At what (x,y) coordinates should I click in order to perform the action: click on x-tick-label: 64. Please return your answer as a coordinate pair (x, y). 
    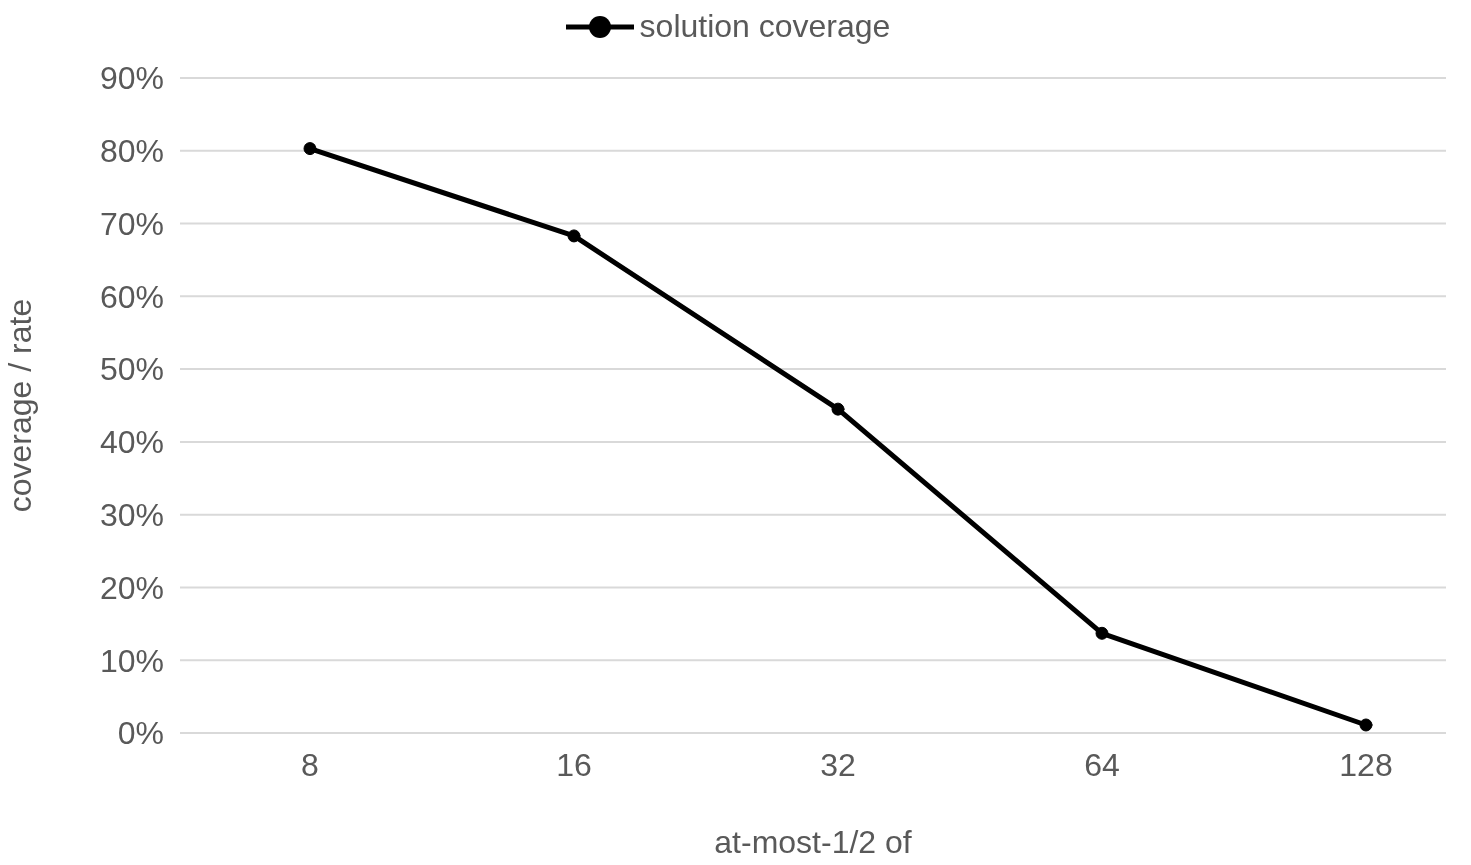
    Looking at the image, I should click on (1102, 764).